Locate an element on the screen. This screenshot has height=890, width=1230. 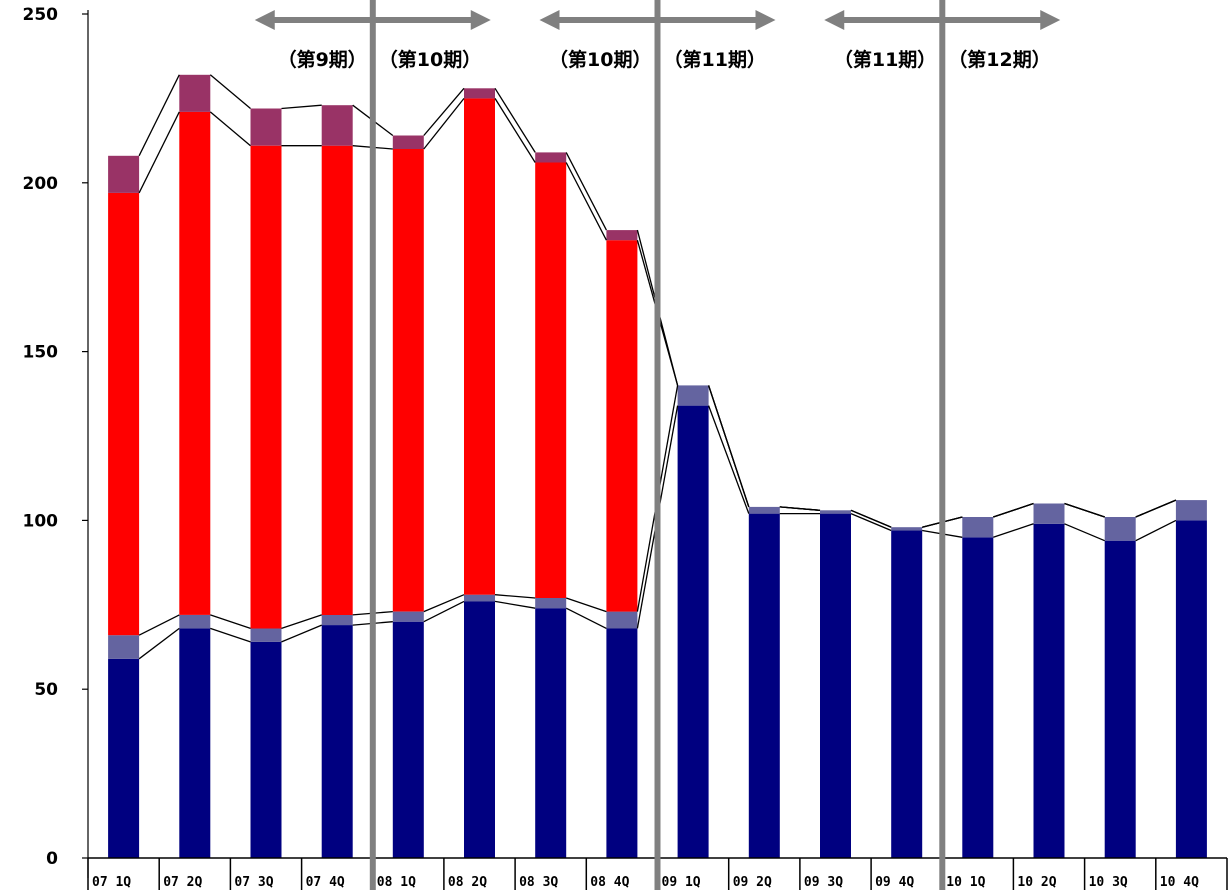
period-label-before-3: （第11期） is located at coordinates (885, 59).